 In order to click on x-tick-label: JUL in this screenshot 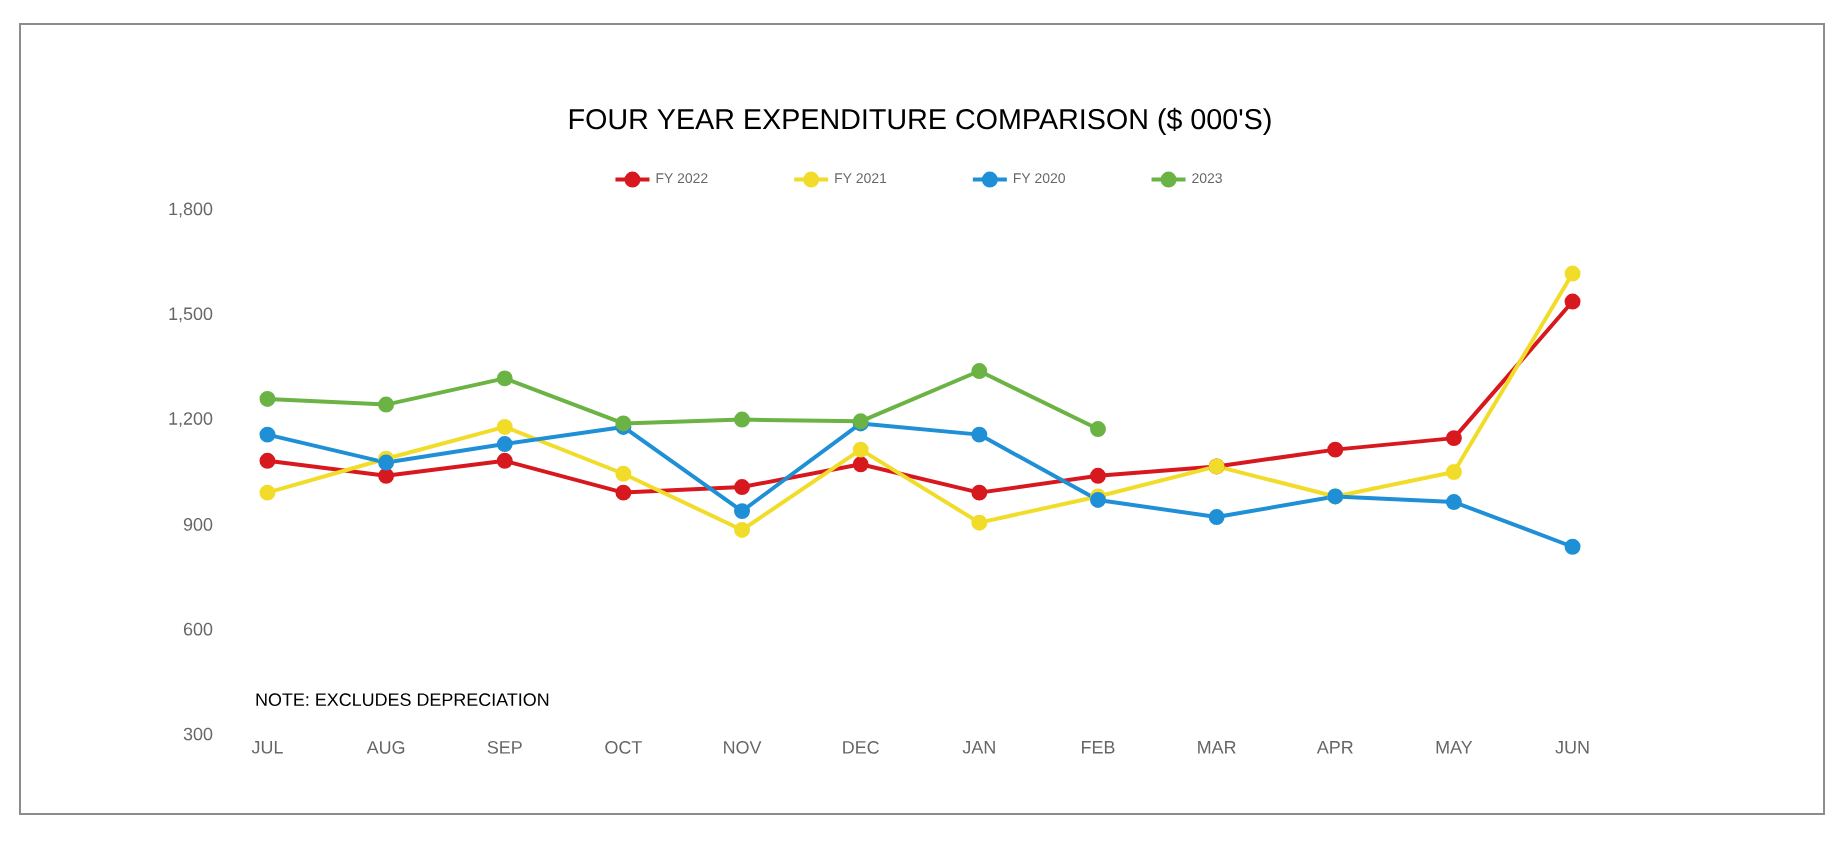, I will do `click(267, 747)`.